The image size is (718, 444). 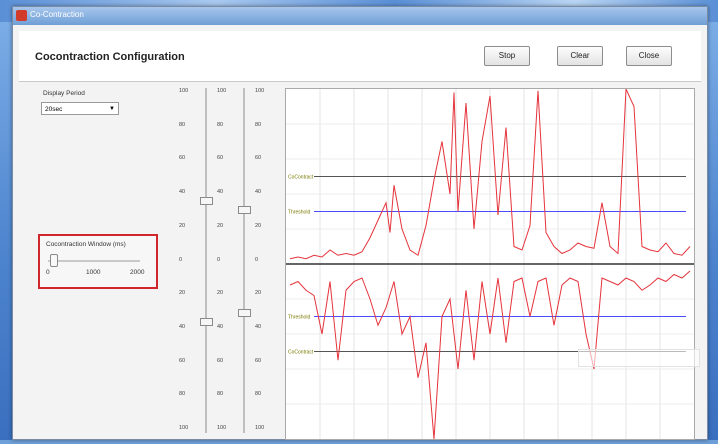 What do you see at coordinates (86, 244) in the screenshot?
I see `cocontraction-window-label: Cocontraction Window (ms)` at bounding box center [86, 244].